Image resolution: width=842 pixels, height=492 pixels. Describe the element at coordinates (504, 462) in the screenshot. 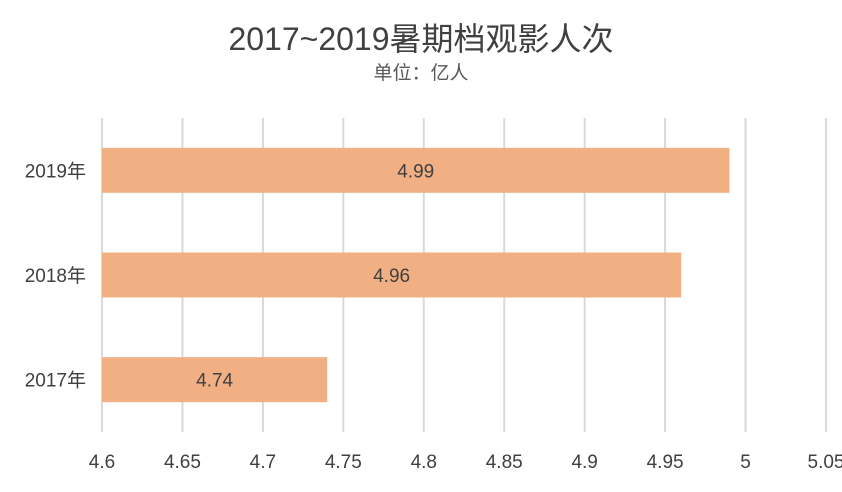

I see `x-tick-label: 4.85` at that location.